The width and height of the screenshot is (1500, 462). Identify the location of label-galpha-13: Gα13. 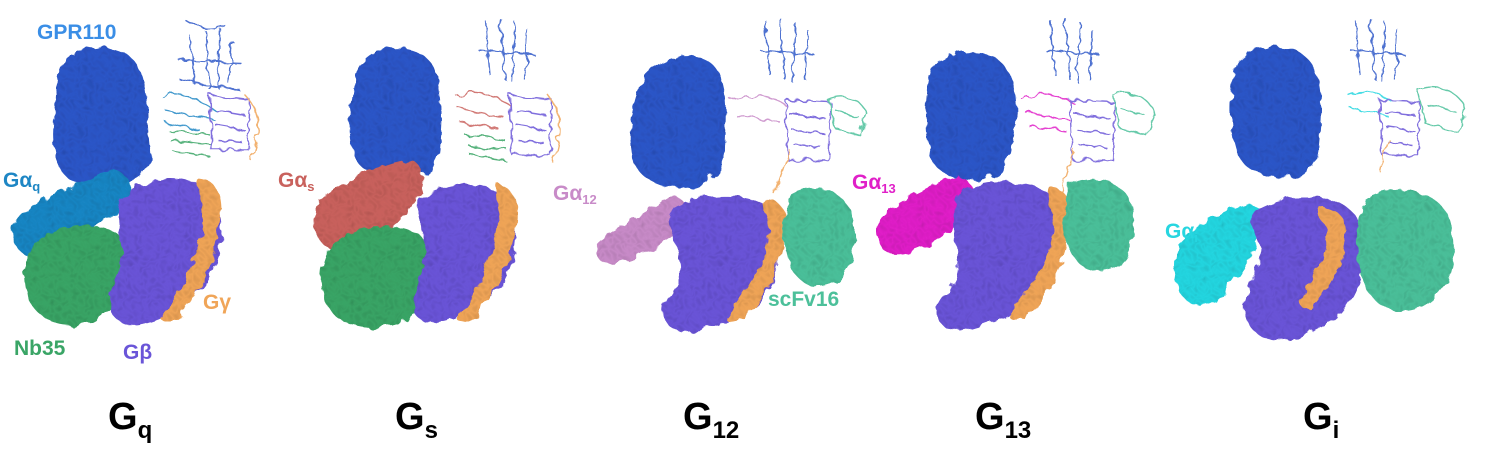
(874, 183).